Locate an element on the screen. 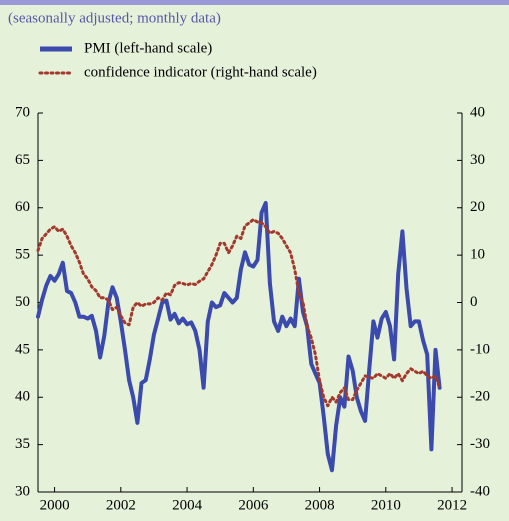 This screenshot has height=521, width=509. x-tick-label: 2012 is located at coordinates (452, 505).